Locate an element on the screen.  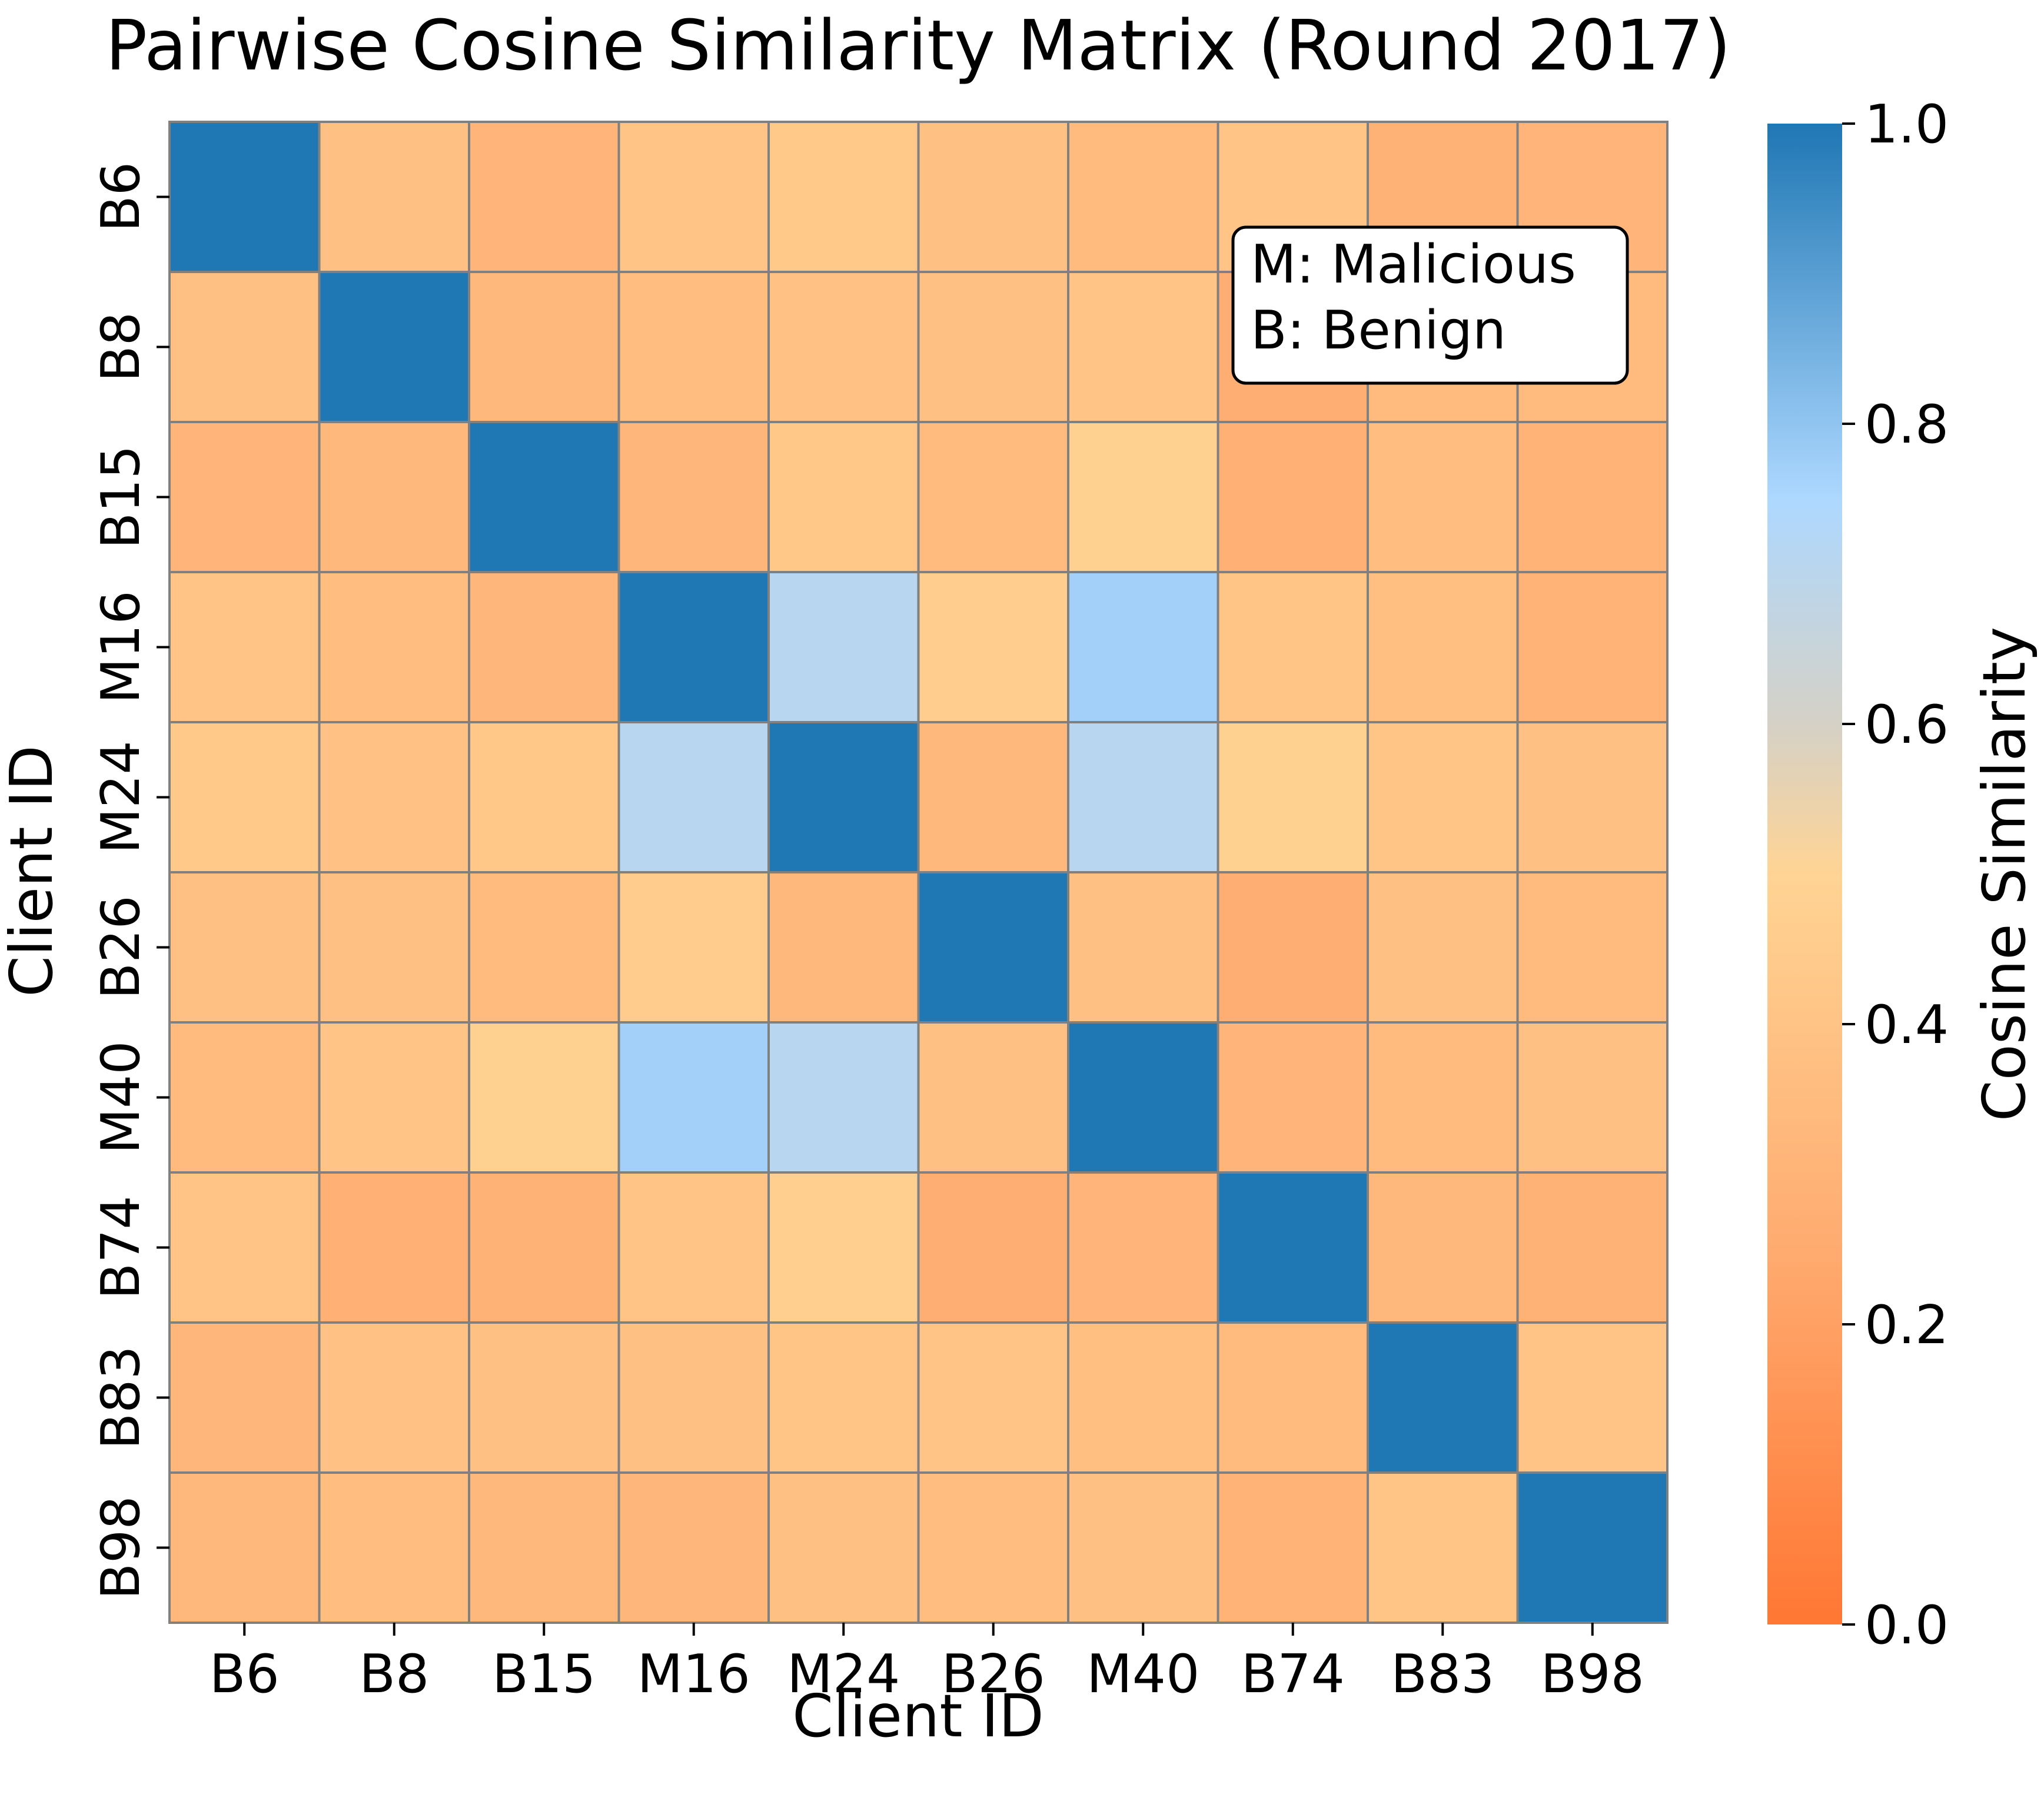
heatmap-cell-M40-B15 is located at coordinates (544, 1097).